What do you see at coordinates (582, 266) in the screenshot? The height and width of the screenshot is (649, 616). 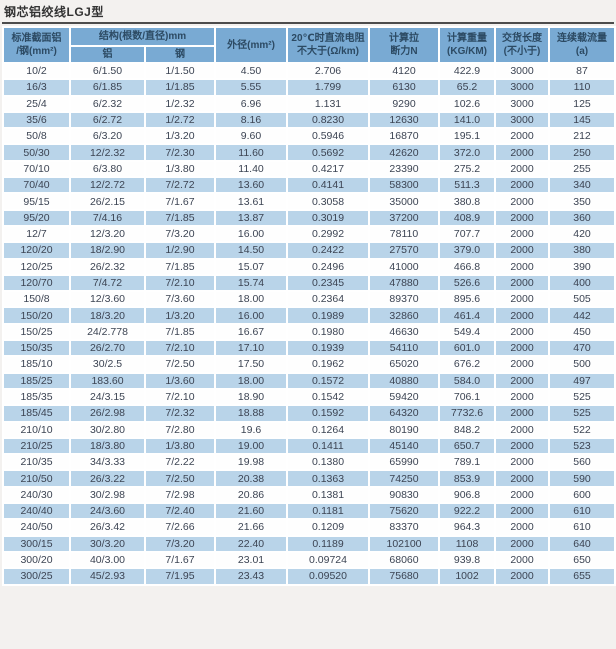 I see `table-cell: 390` at bounding box center [582, 266].